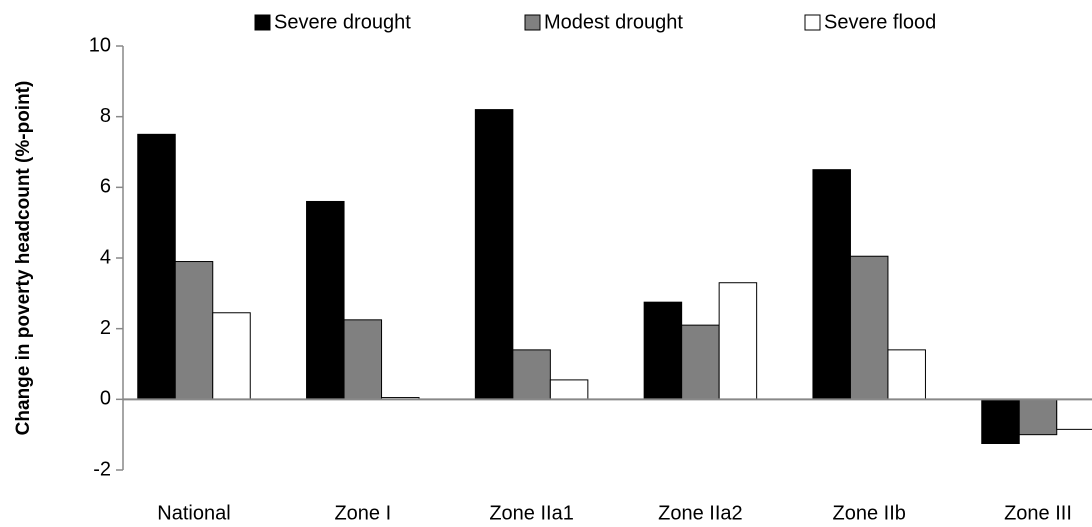  What do you see at coordinates (362, 513) in the screenshot?
I see `x-tick-label: Zone I` at bounding box center [362, 513].